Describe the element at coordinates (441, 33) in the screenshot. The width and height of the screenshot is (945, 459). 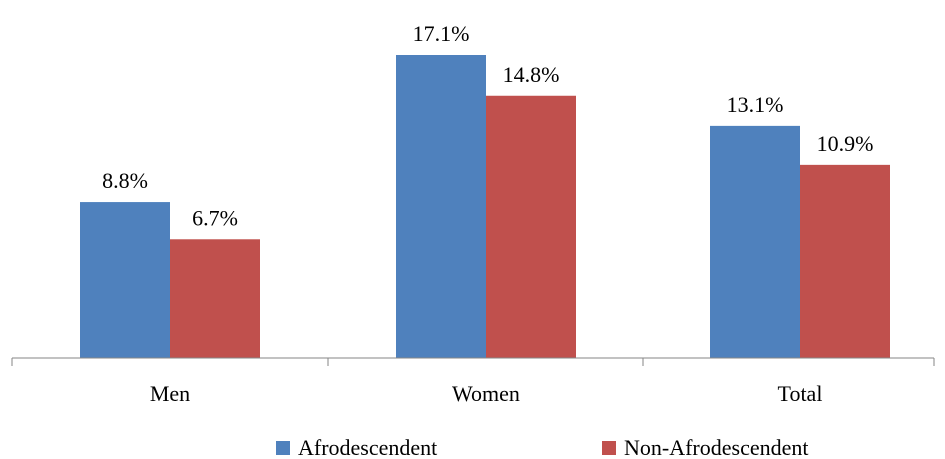
I see `data-label: 17.1%` at that location.